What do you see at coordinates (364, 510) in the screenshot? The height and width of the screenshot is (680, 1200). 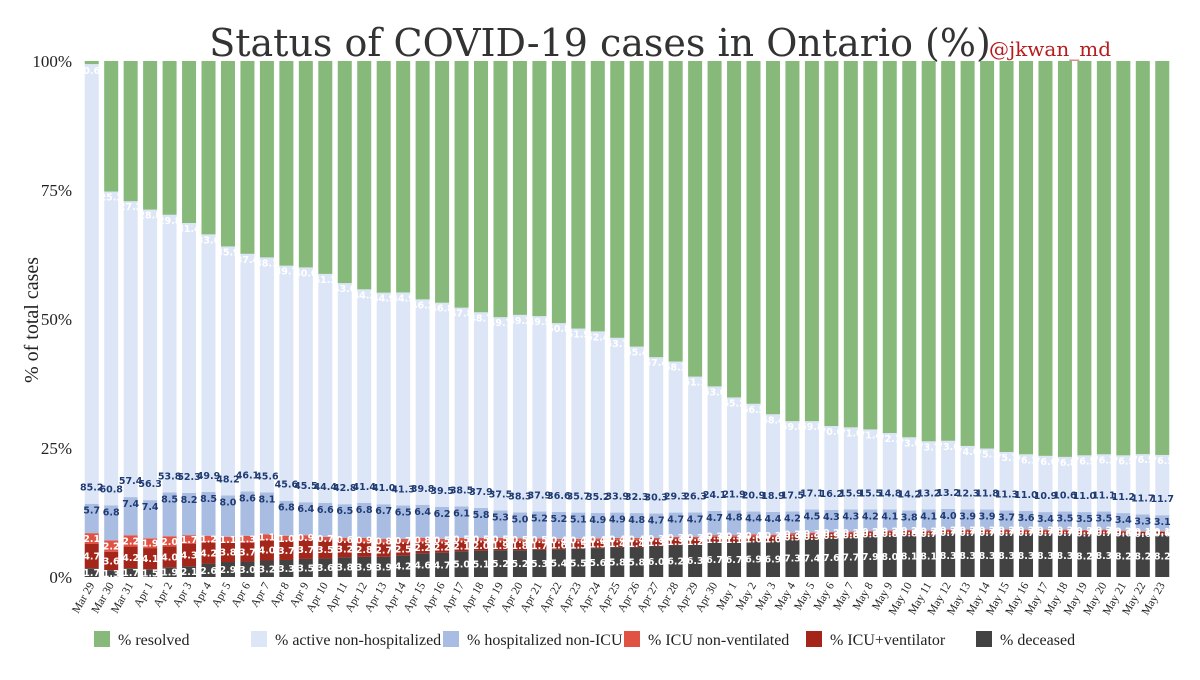 I see `data-label: 6.8` at bounding box center [364, 510].